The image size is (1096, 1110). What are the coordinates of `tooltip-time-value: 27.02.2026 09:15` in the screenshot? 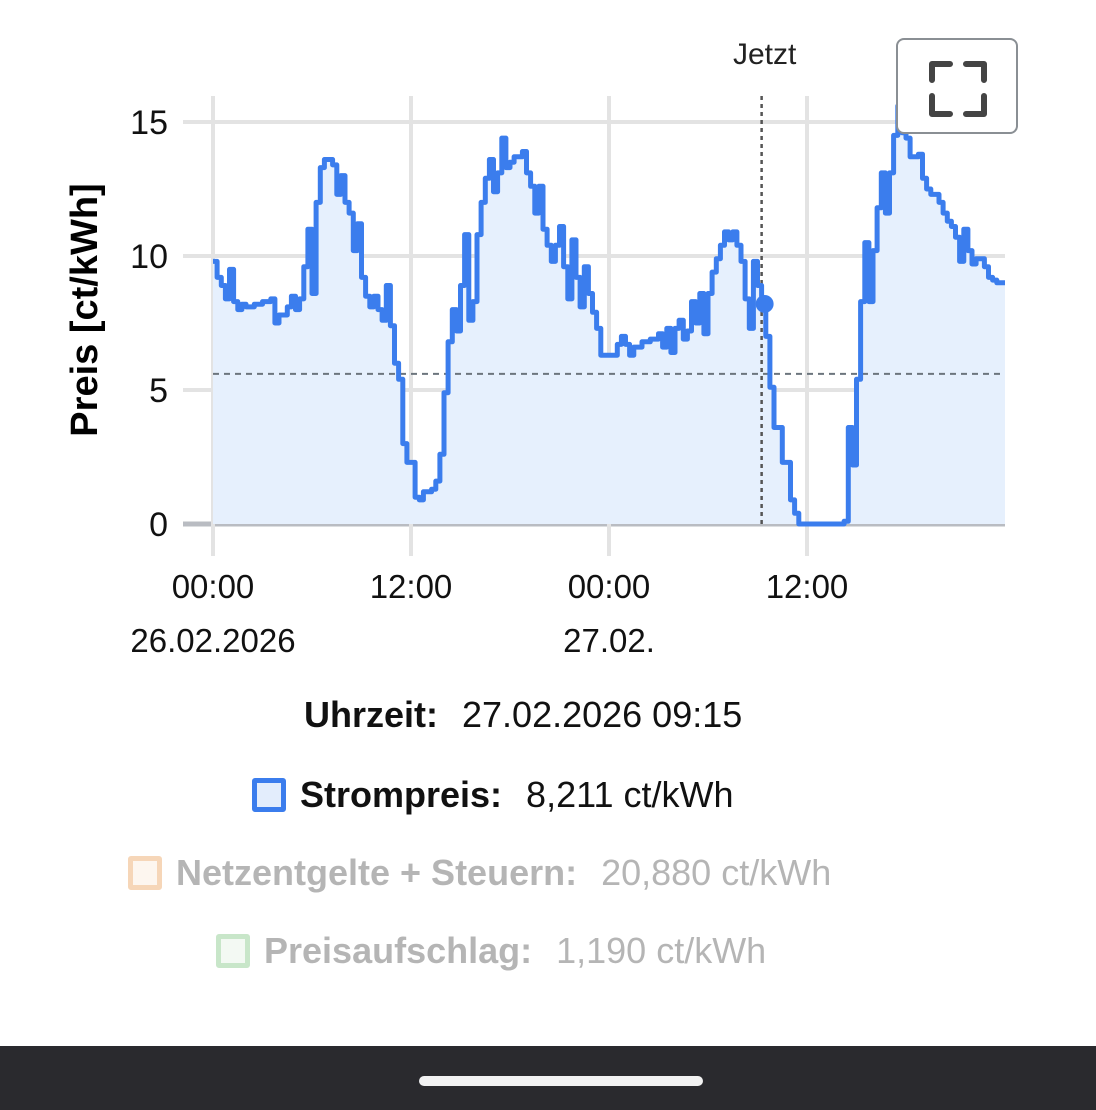 It's located at (602, 714).